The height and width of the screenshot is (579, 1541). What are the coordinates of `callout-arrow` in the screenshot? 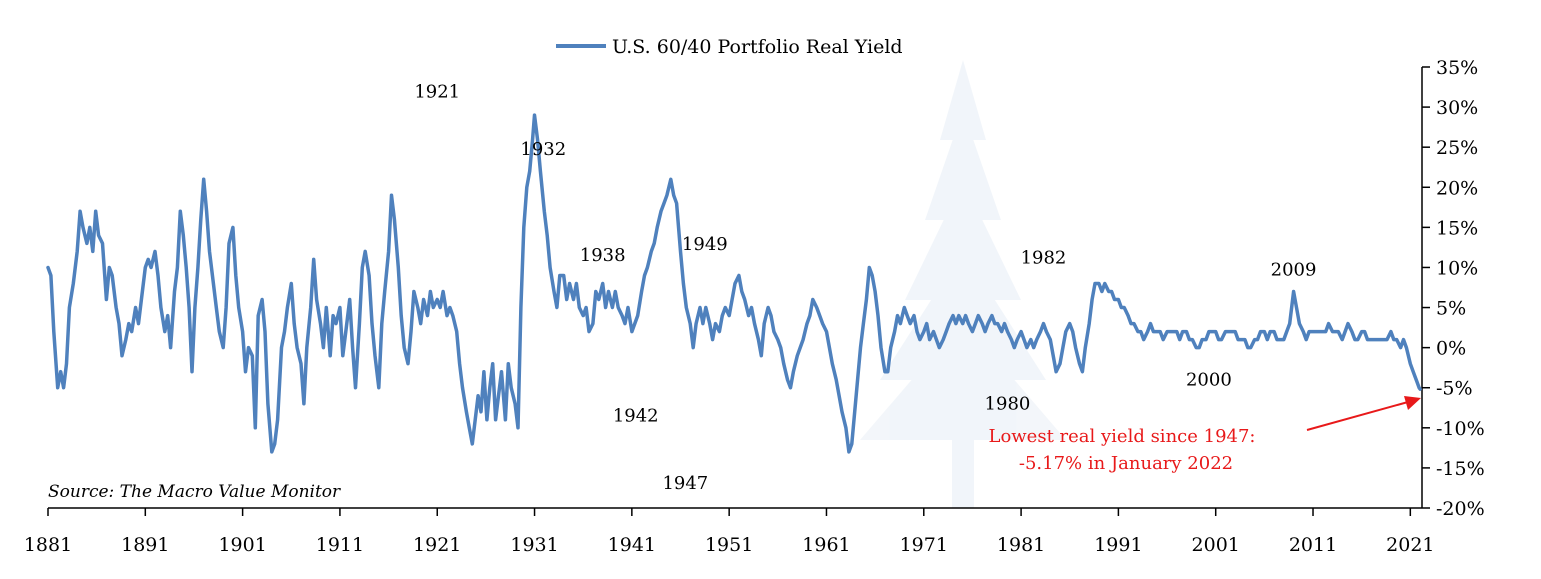 It's located at (1357, 416).